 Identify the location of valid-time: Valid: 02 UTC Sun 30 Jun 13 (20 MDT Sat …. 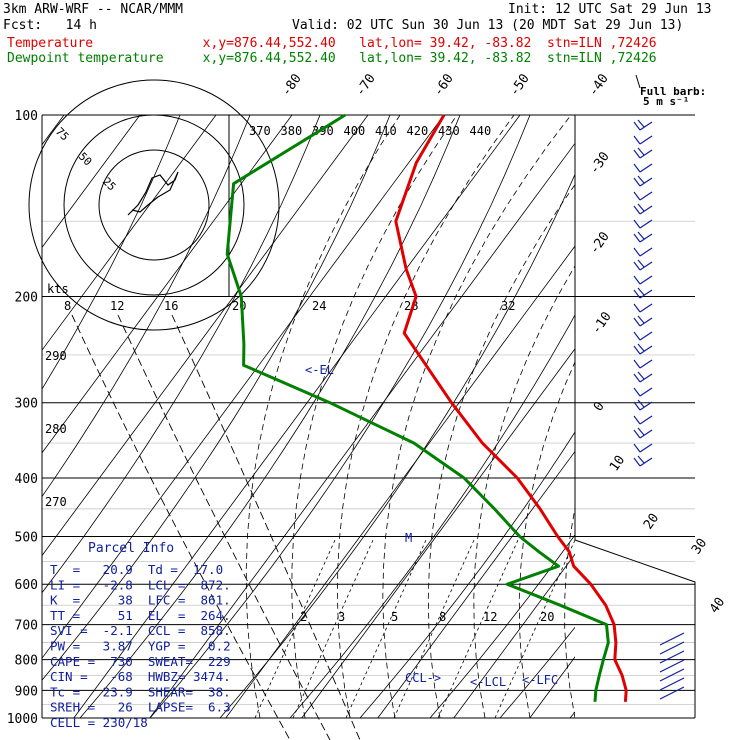
(488, 25).